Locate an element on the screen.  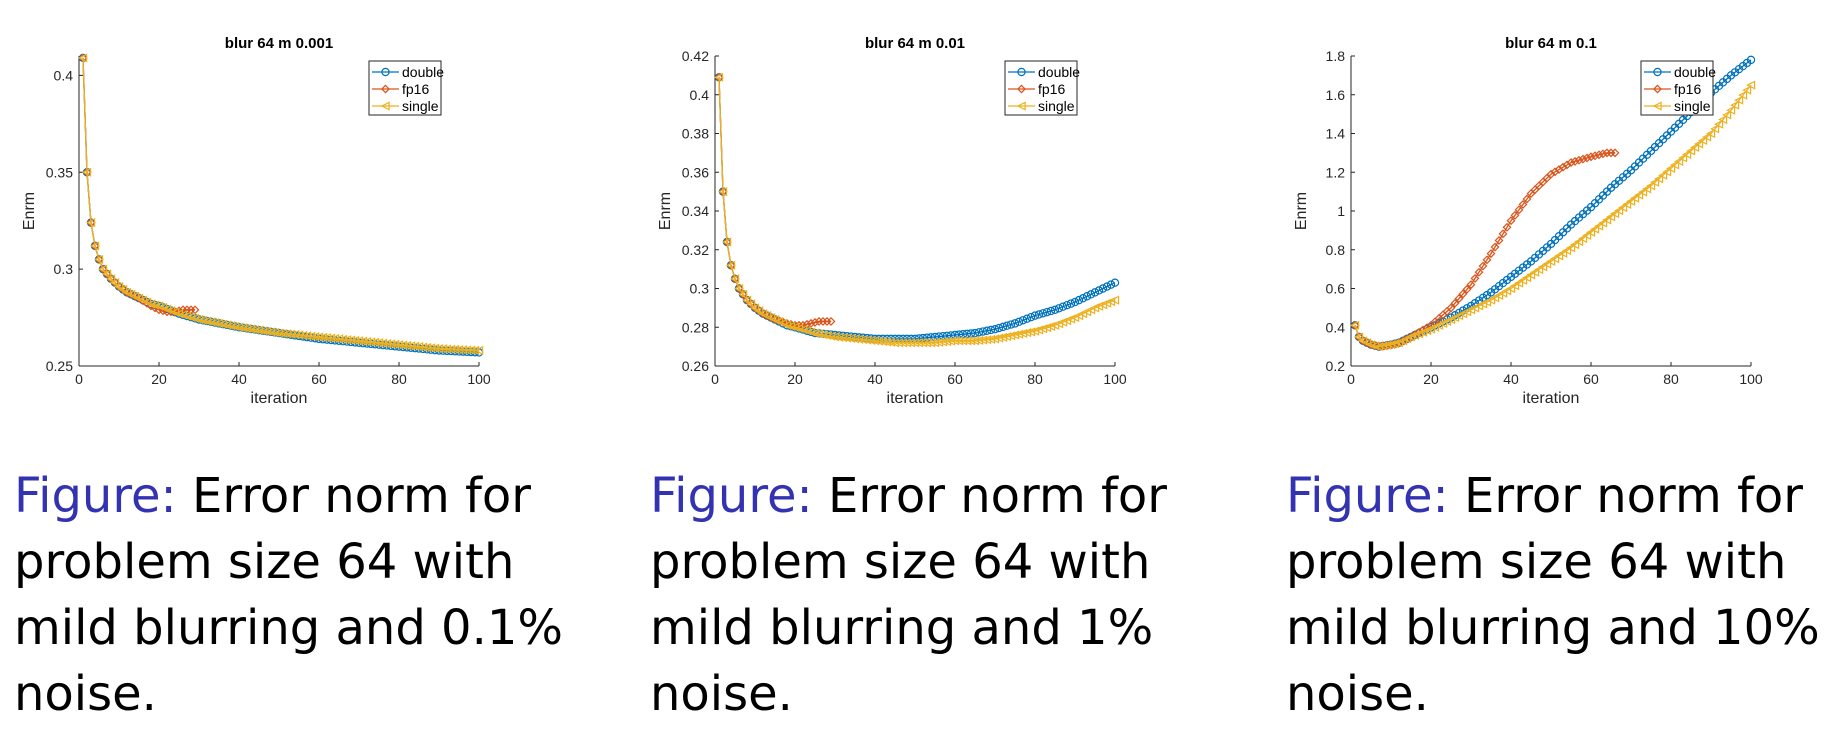
y-axis-label: Enrm is located at coordinates (665, 211).